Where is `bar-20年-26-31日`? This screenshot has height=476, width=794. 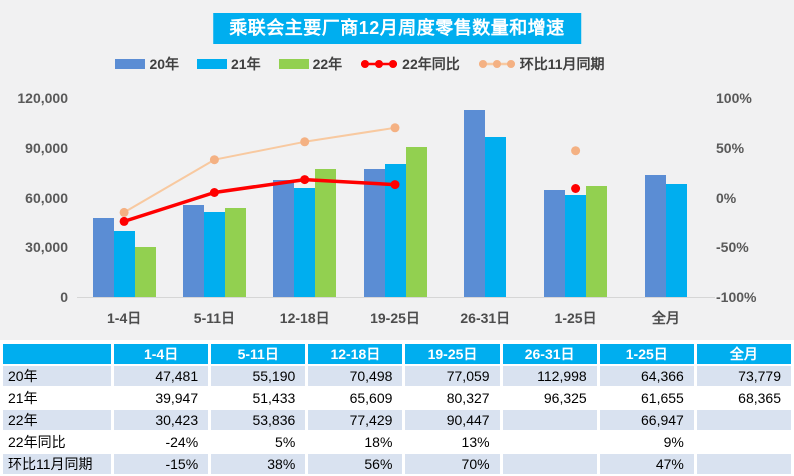 bar-20年-26-31日 is located at coordinates (475, 203).